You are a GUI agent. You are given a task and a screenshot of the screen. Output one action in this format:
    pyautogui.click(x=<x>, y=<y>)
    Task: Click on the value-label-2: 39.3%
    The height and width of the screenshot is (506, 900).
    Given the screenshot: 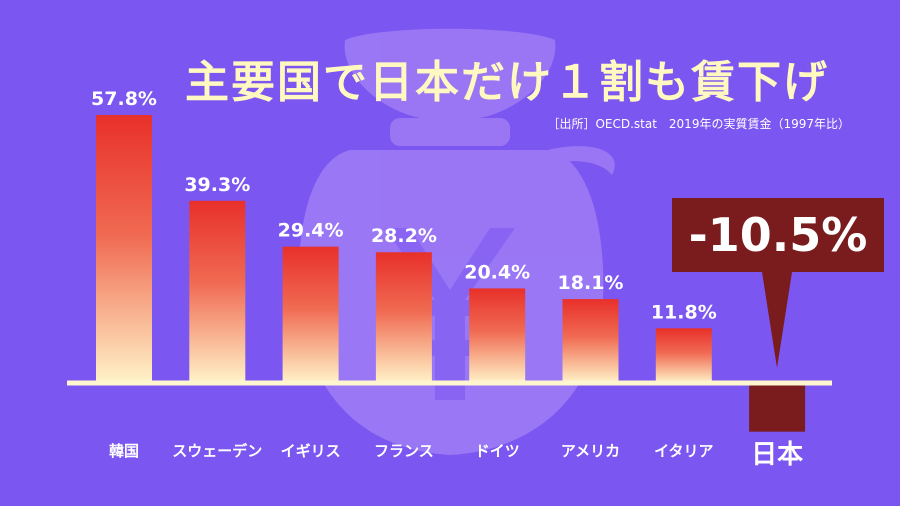 What is the action you would take?
    pyautogui.click(x=217, y=185)
    